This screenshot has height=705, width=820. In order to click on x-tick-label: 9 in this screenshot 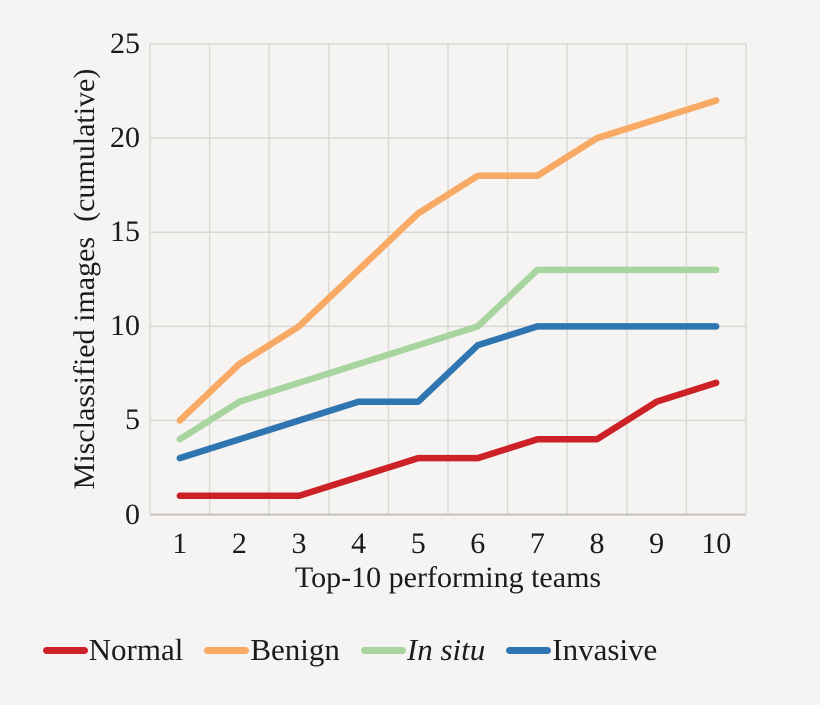, I will do `click(657, 543)`.